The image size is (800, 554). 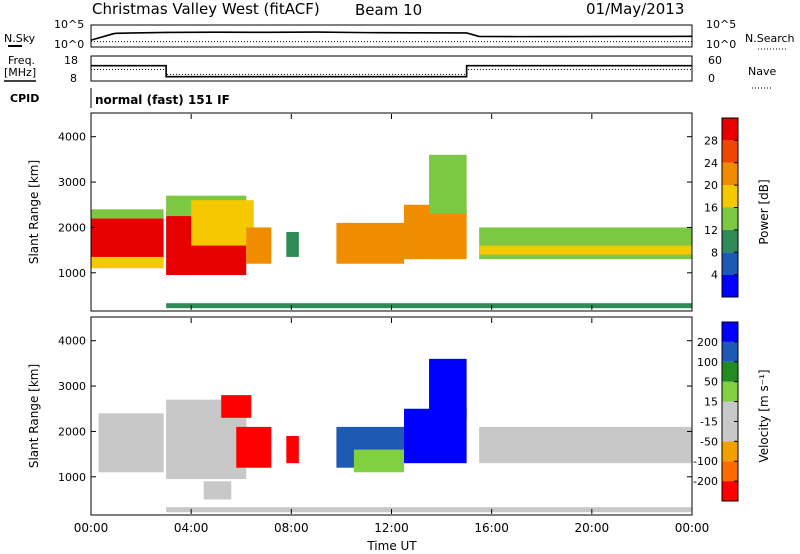 I want to click on freq-series-line, so click(x=391, y=71).